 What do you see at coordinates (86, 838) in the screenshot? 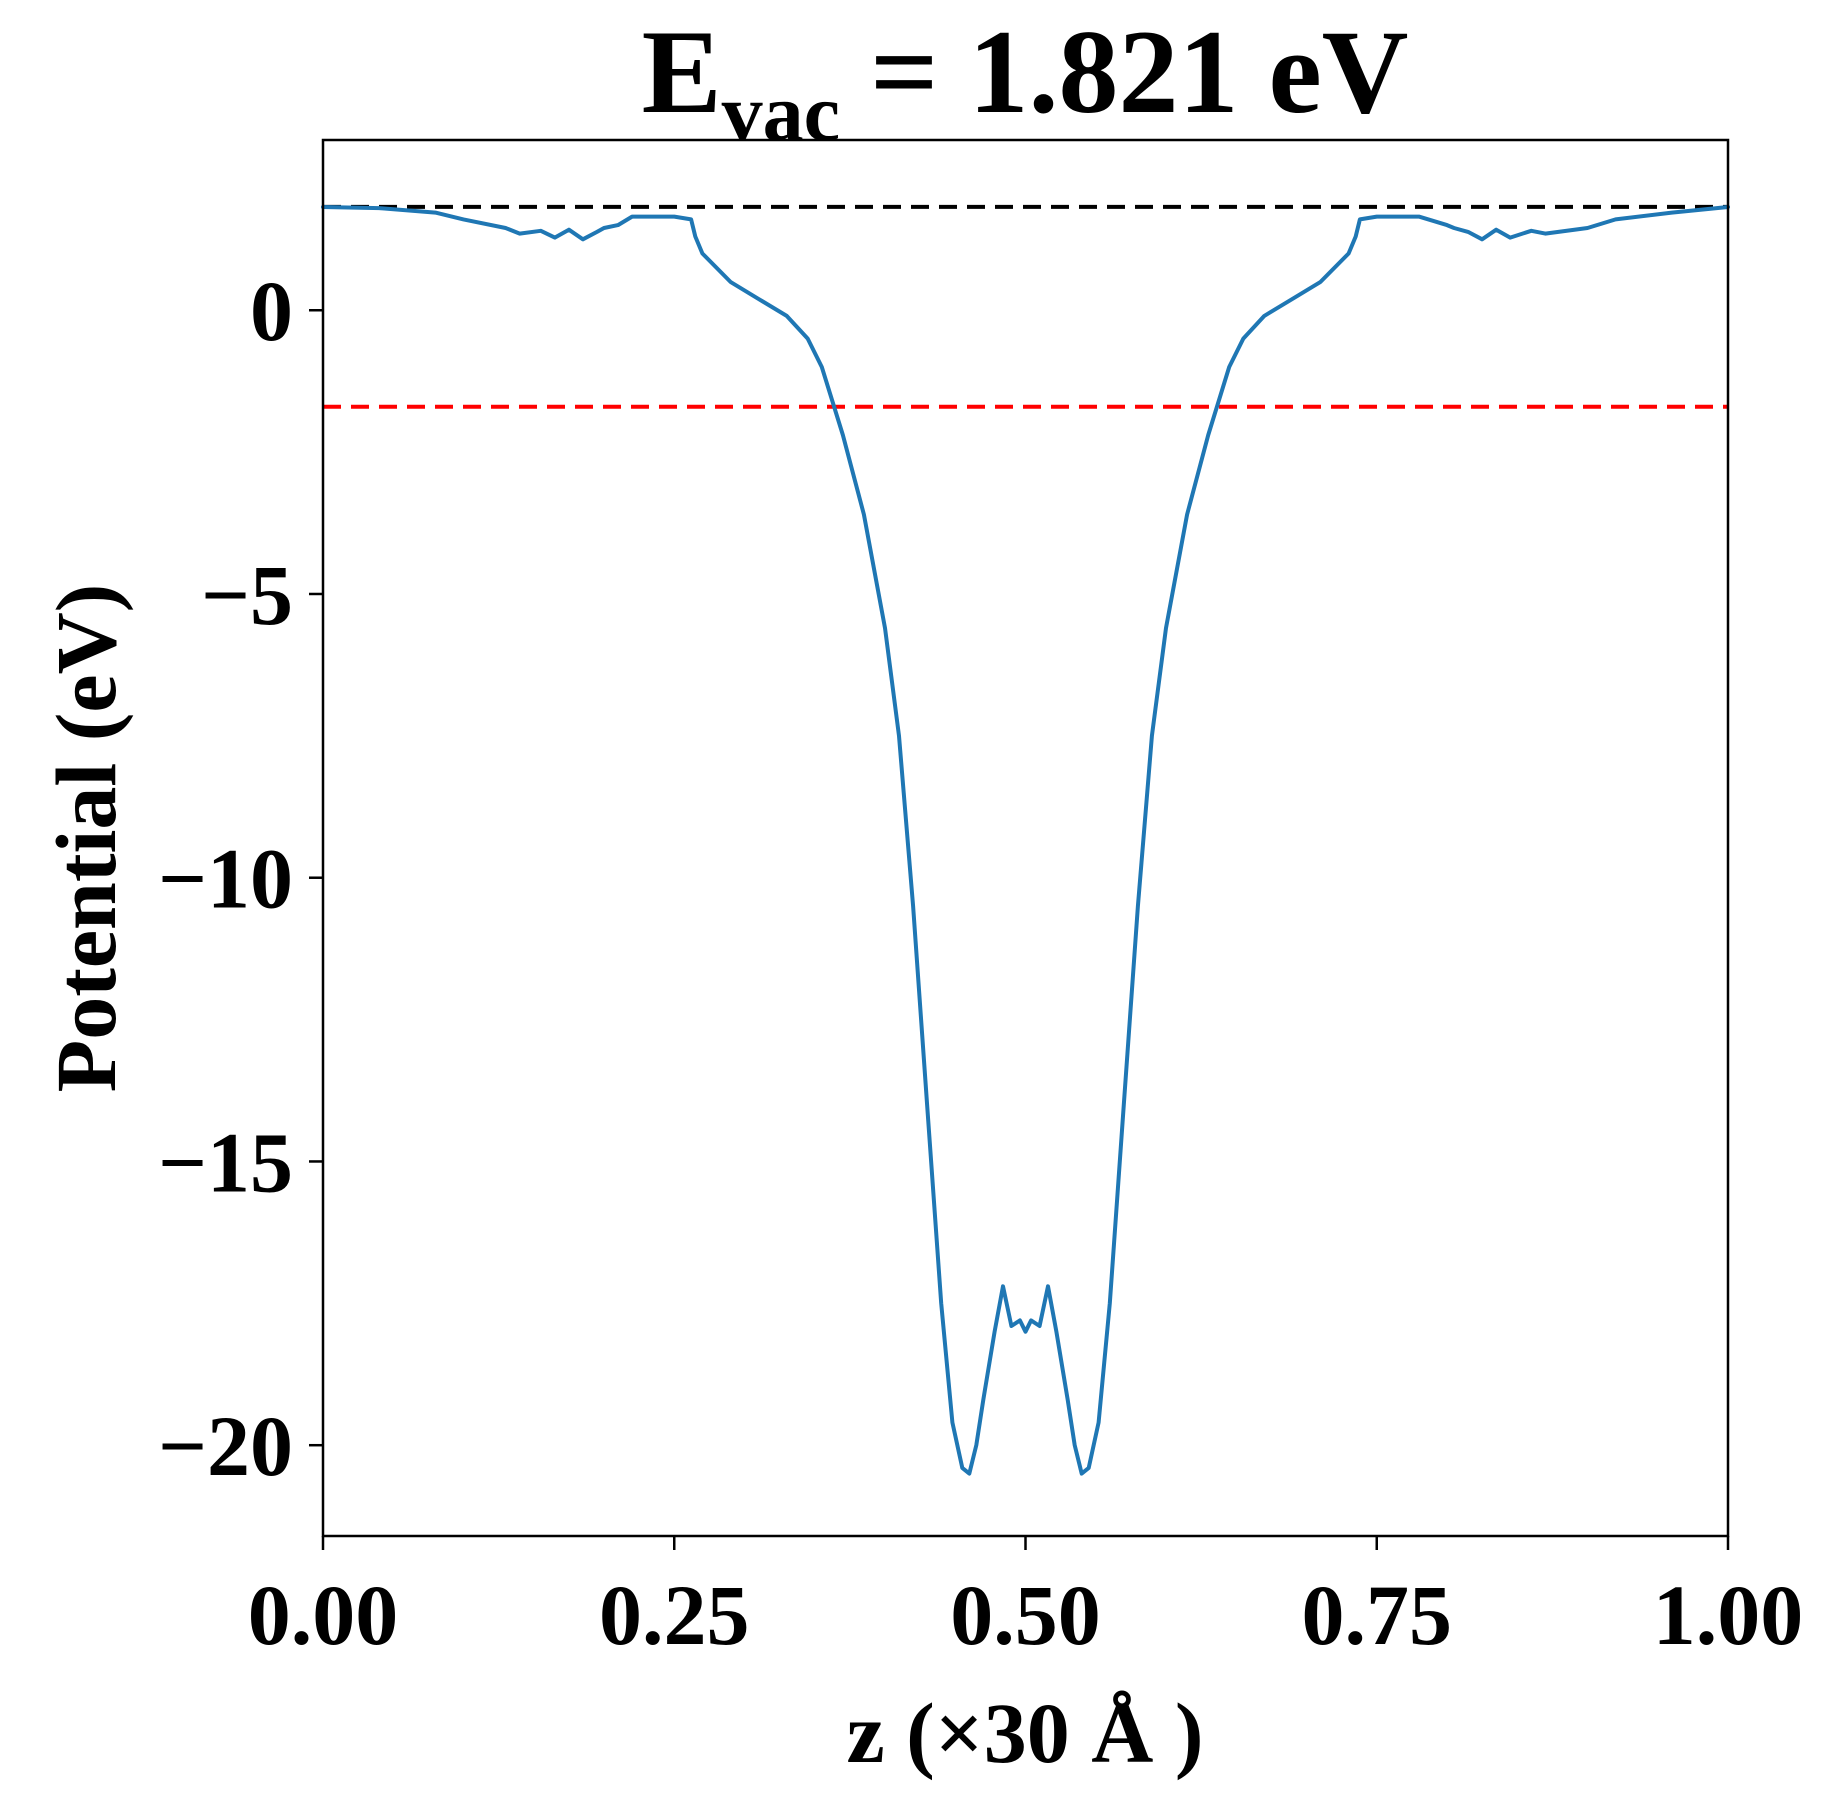
I see `y-axis-label: Potential (eV)` at bounding box center [86, 838].